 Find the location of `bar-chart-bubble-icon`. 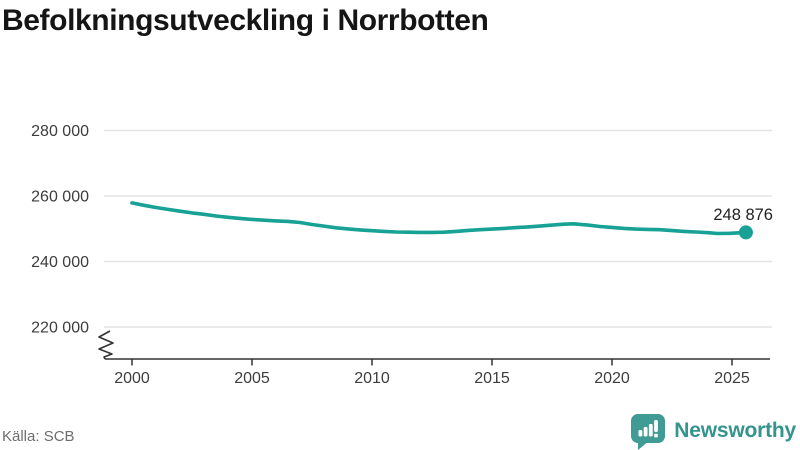

bar-chart-bubble-icon is located at coordinates (648, 432).